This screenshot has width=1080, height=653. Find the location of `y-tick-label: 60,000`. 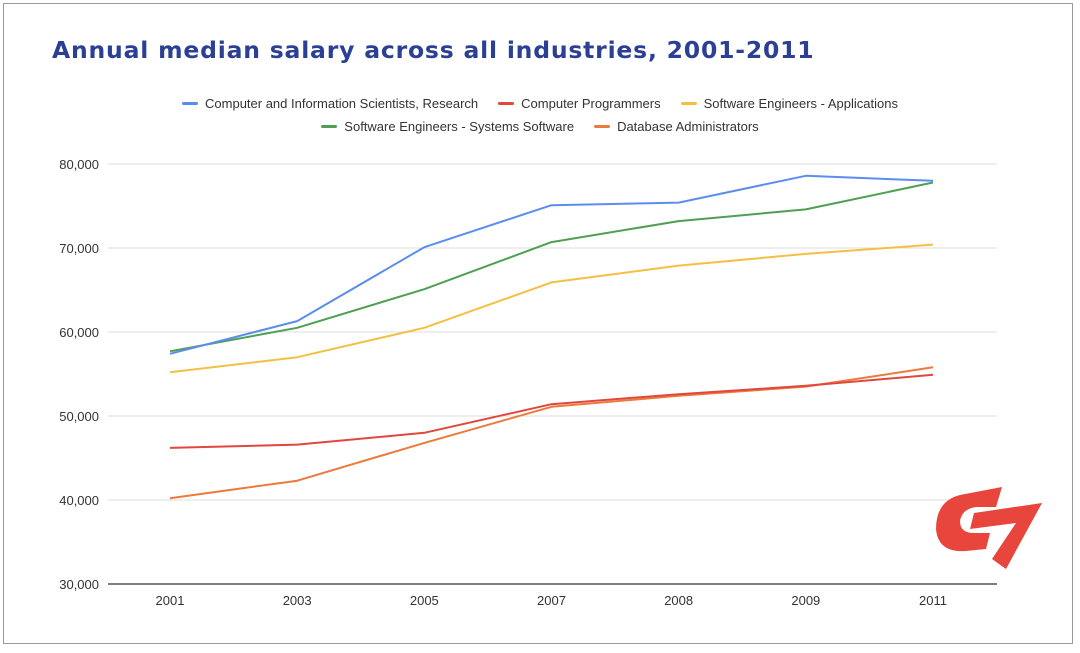

y-tick-label: 60,000 is located at coordinates (79, 332).